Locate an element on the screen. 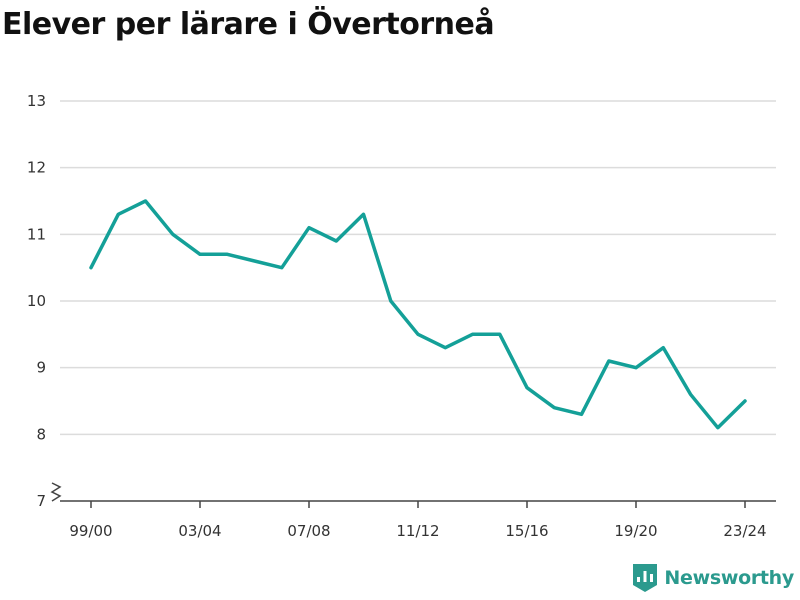 This screenshot has width=800, height=600. x-tick-label: 23/24 is located at coordinates (744, 531).